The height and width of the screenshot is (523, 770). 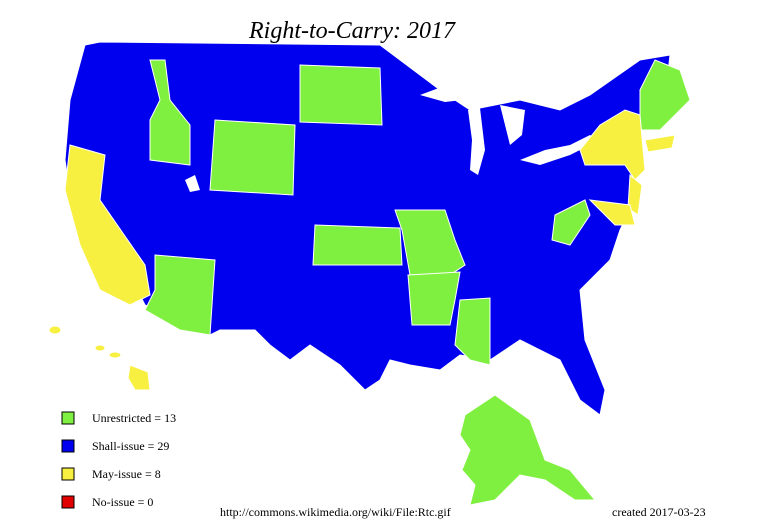 I want to click on legend-label: No-issue = 0, so click(x=122, y=502).